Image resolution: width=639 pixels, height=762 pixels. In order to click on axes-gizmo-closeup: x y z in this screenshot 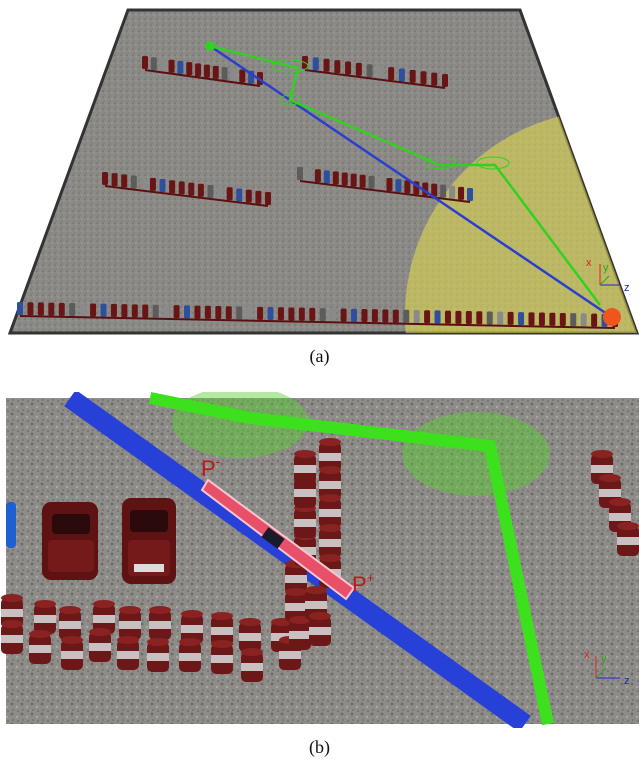, I will do `click(607, 668)`.